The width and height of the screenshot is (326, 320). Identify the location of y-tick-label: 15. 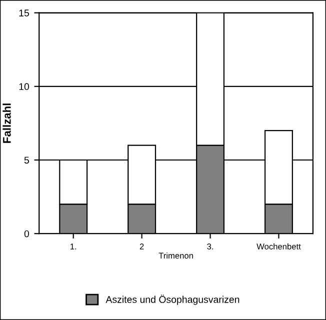
(24, 13).